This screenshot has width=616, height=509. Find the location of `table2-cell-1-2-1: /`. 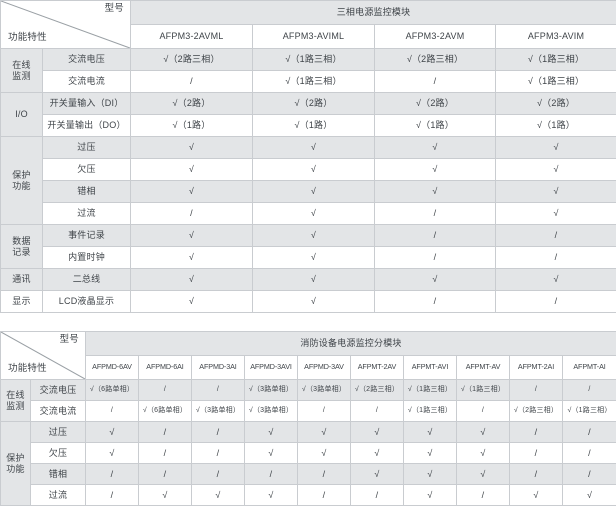

table2-cell-1-2-1: / is located at coordinates (165, 474).